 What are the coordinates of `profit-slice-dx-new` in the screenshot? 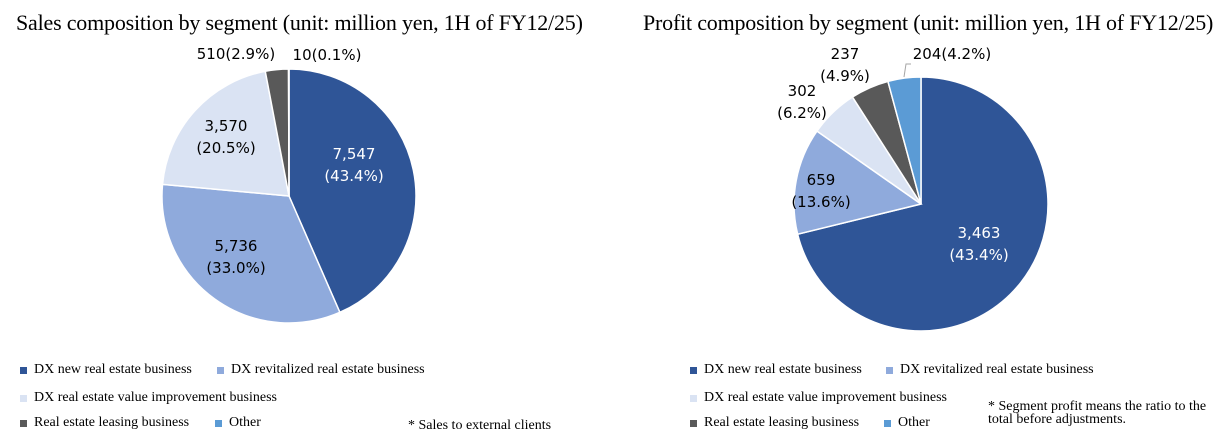 It's located at (922, 204).